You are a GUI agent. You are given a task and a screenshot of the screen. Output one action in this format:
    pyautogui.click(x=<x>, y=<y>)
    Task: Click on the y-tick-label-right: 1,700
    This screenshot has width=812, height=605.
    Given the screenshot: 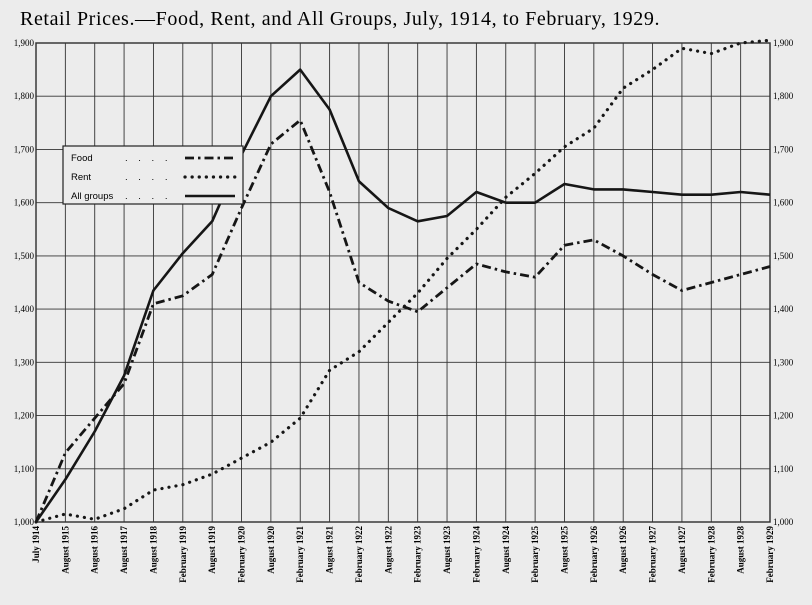 What is the action you would take?
    pyautogui.click(x=783, y=149)
    